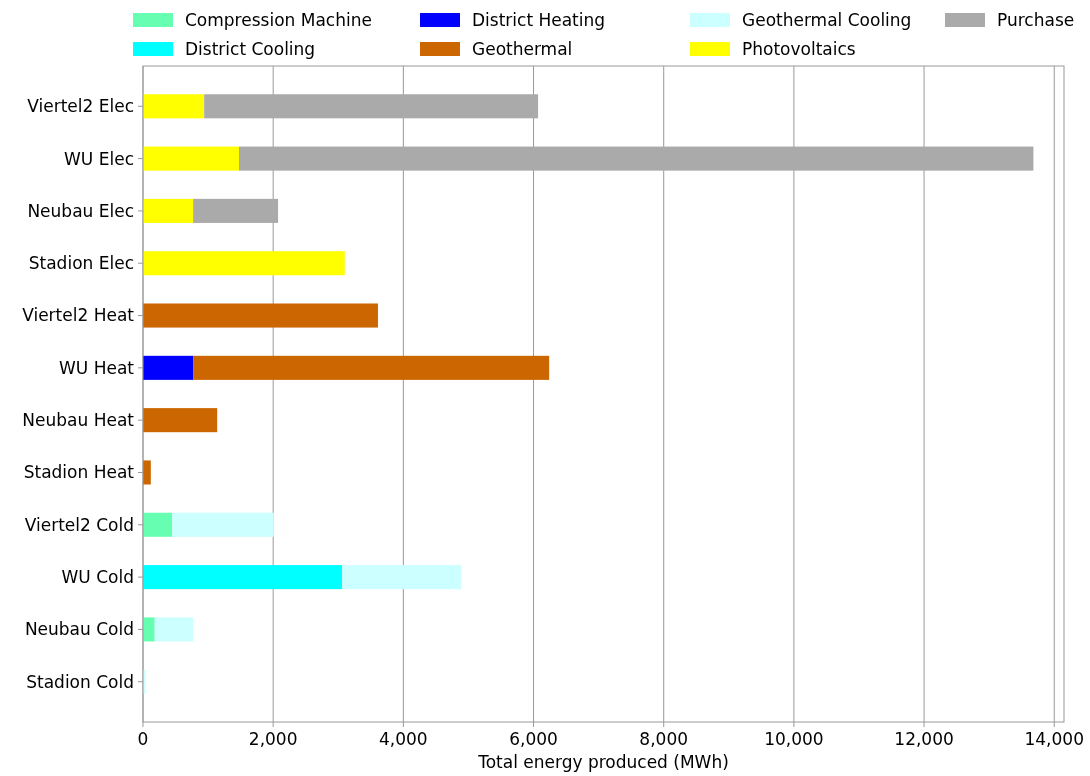 The width and height of the screenshot is (1090, 776). Describe the element at coordinates (79, 629) in the screenshot. I see `y-tick-label: Neubau Cold` at that location.